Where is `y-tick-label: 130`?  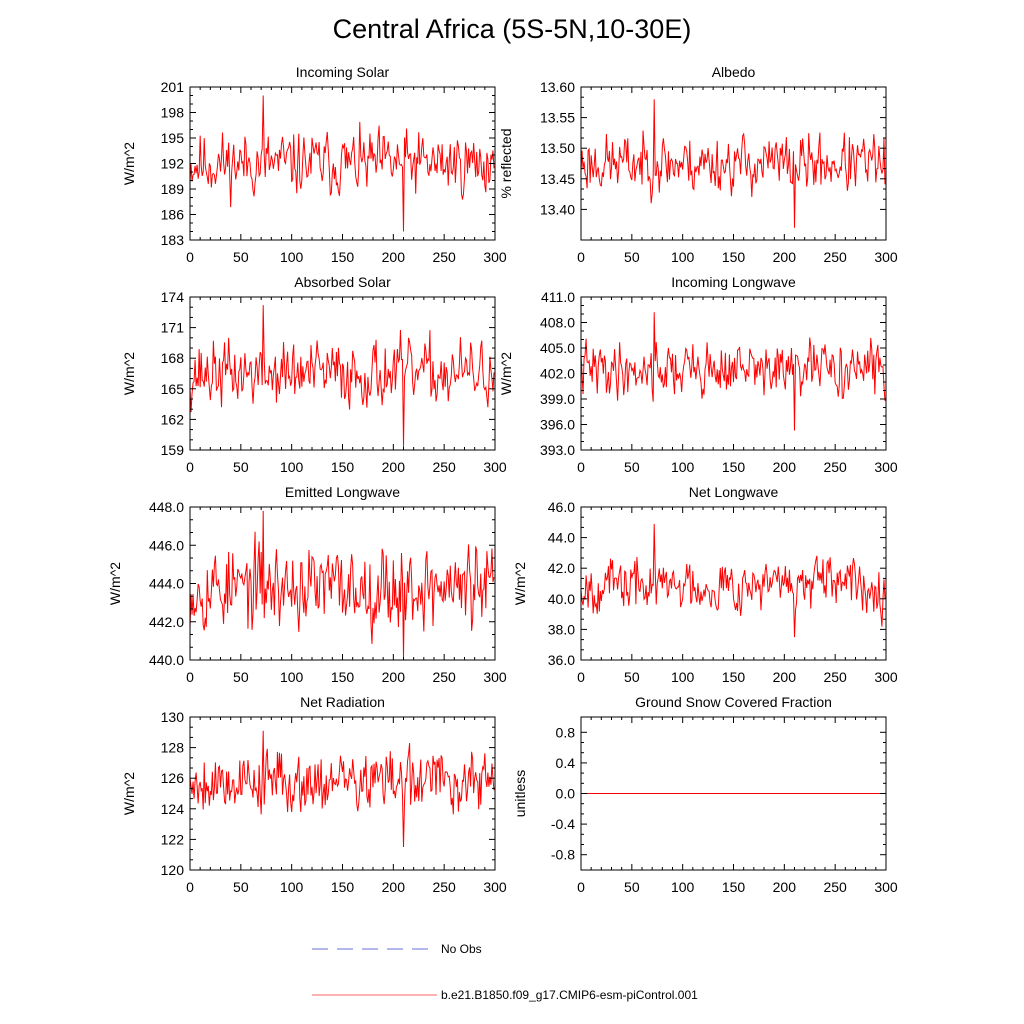 y-tick-label: 130 is located at coordinates (173, 717).